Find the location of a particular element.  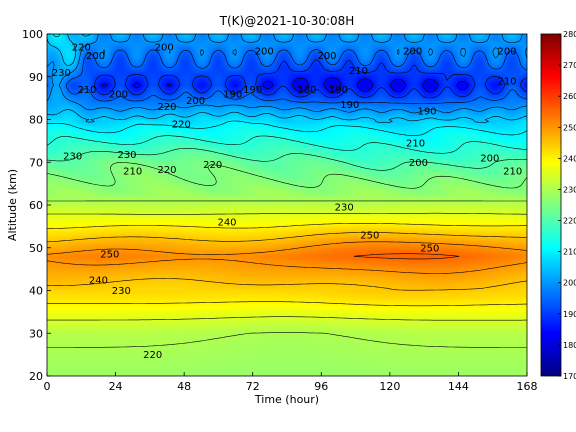

contour-label: 180 is located at coordinates (306, 90).